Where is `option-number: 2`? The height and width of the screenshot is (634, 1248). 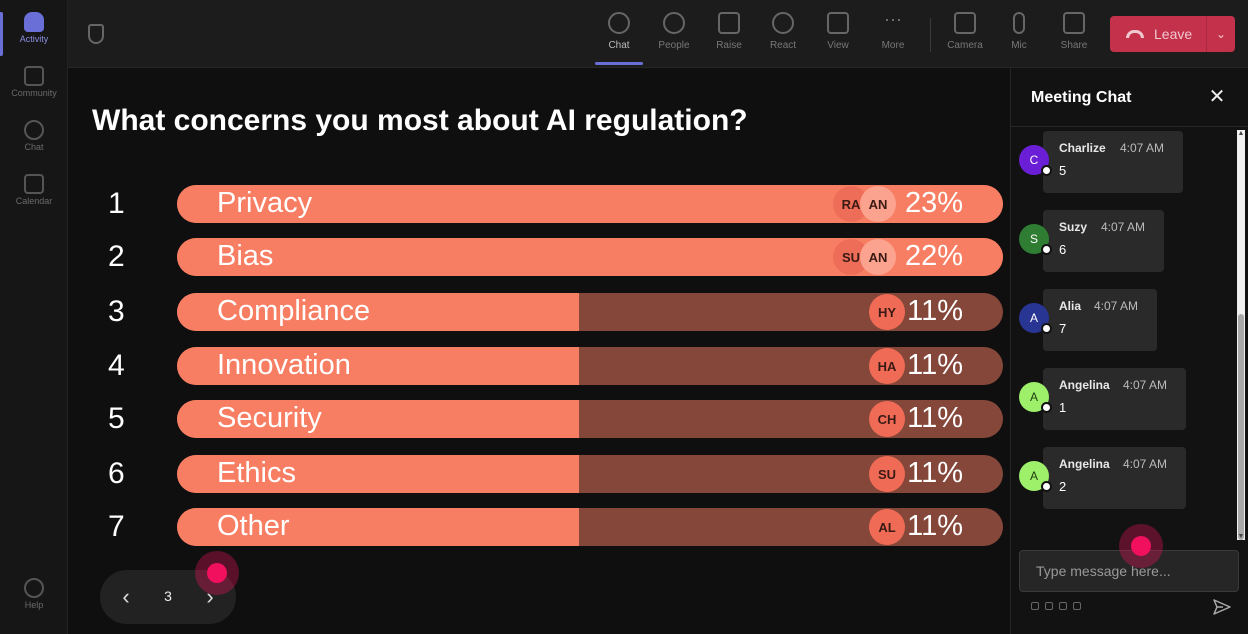
option-number: 2 is located at coordinates (116, 256).